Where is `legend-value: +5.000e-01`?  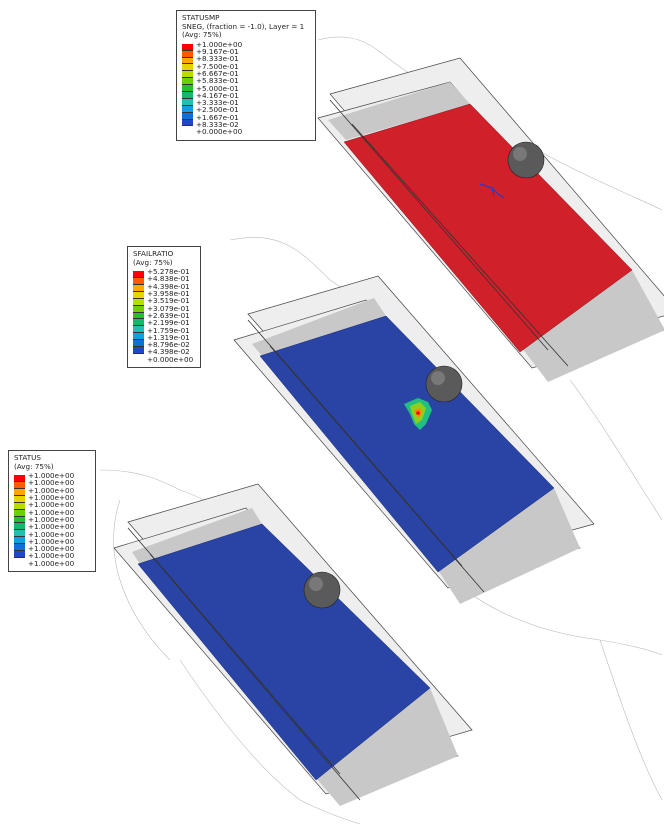 legend-value: +5.000e-01 is located at coordinates (217, 88).